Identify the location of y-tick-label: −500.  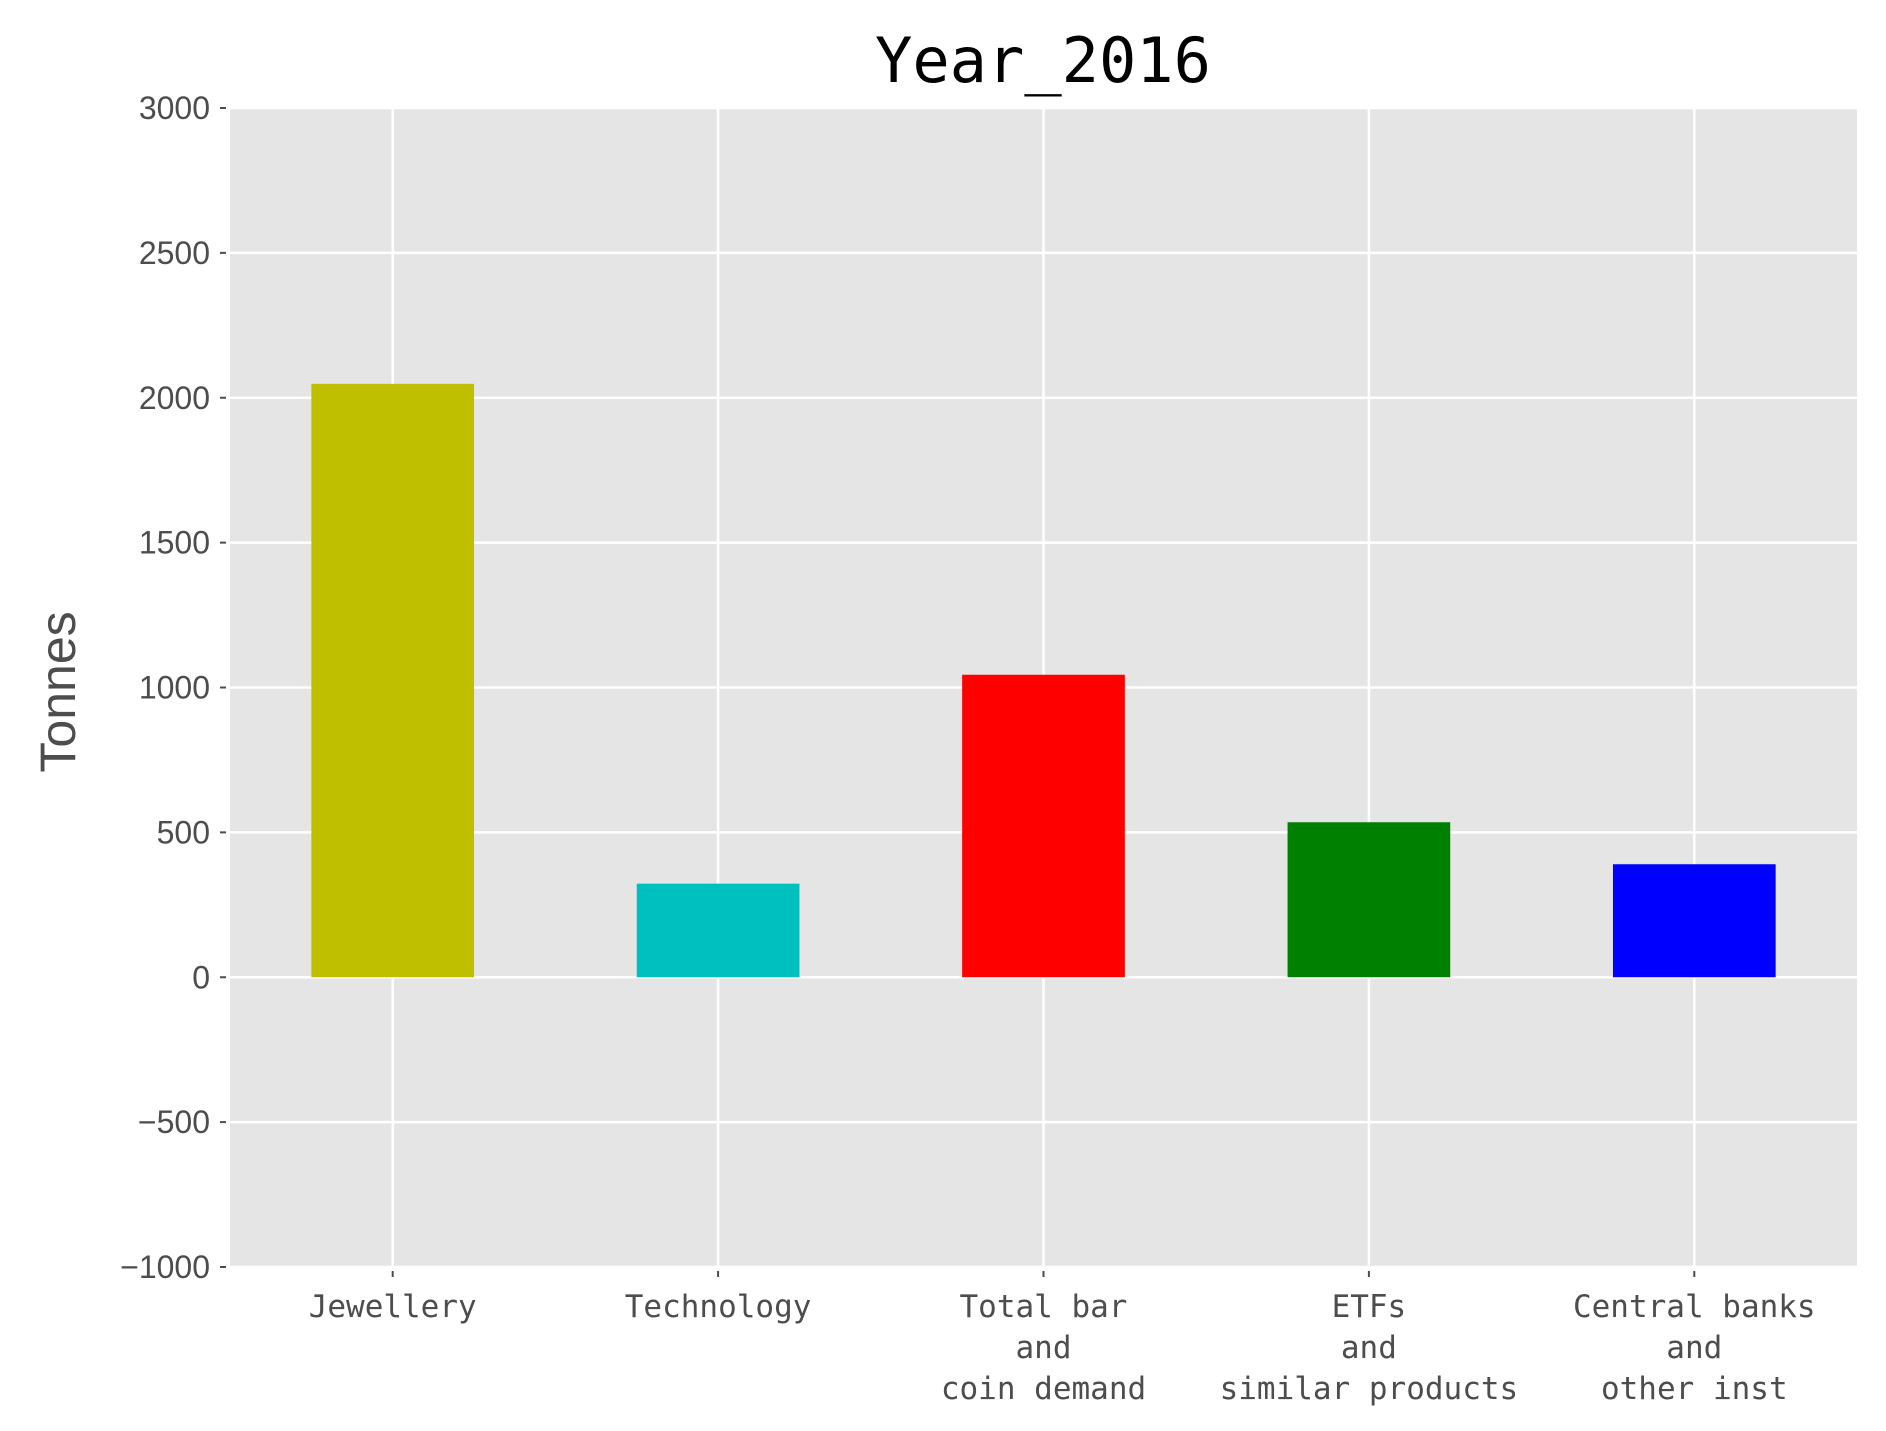
(174, 1122).